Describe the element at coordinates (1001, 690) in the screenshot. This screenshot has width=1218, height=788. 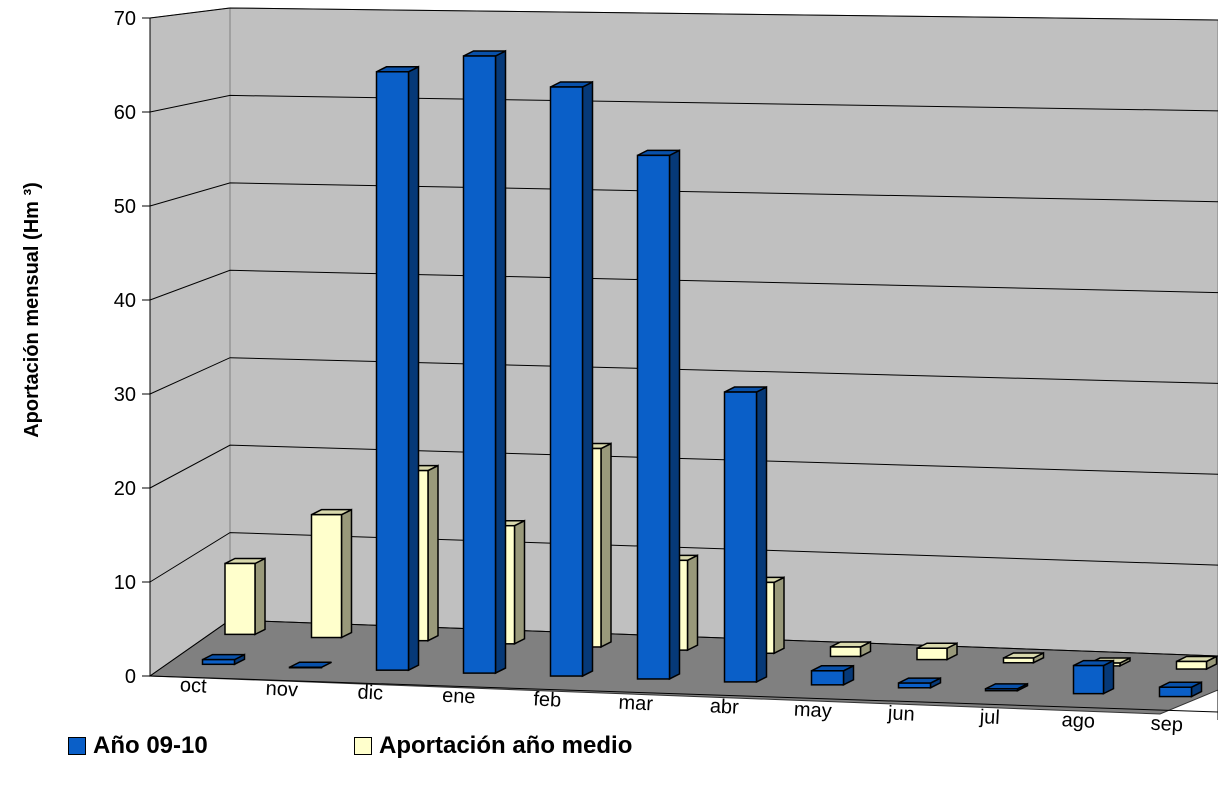
I see `bar-Año-09-10-jul-front` at that location.